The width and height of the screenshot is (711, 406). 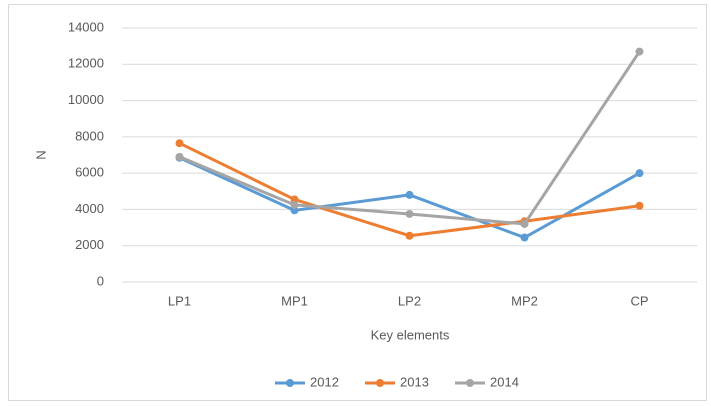 I want to click on y-tick-label: 2000, so click(x=89, y=244).